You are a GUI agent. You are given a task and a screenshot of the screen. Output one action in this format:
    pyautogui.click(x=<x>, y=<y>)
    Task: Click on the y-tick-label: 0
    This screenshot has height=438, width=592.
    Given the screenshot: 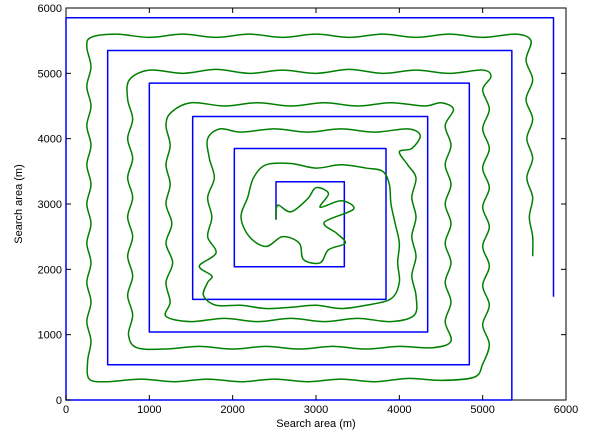 What is the action you would take?
    pyautogui.click(x=59, y=401)
    